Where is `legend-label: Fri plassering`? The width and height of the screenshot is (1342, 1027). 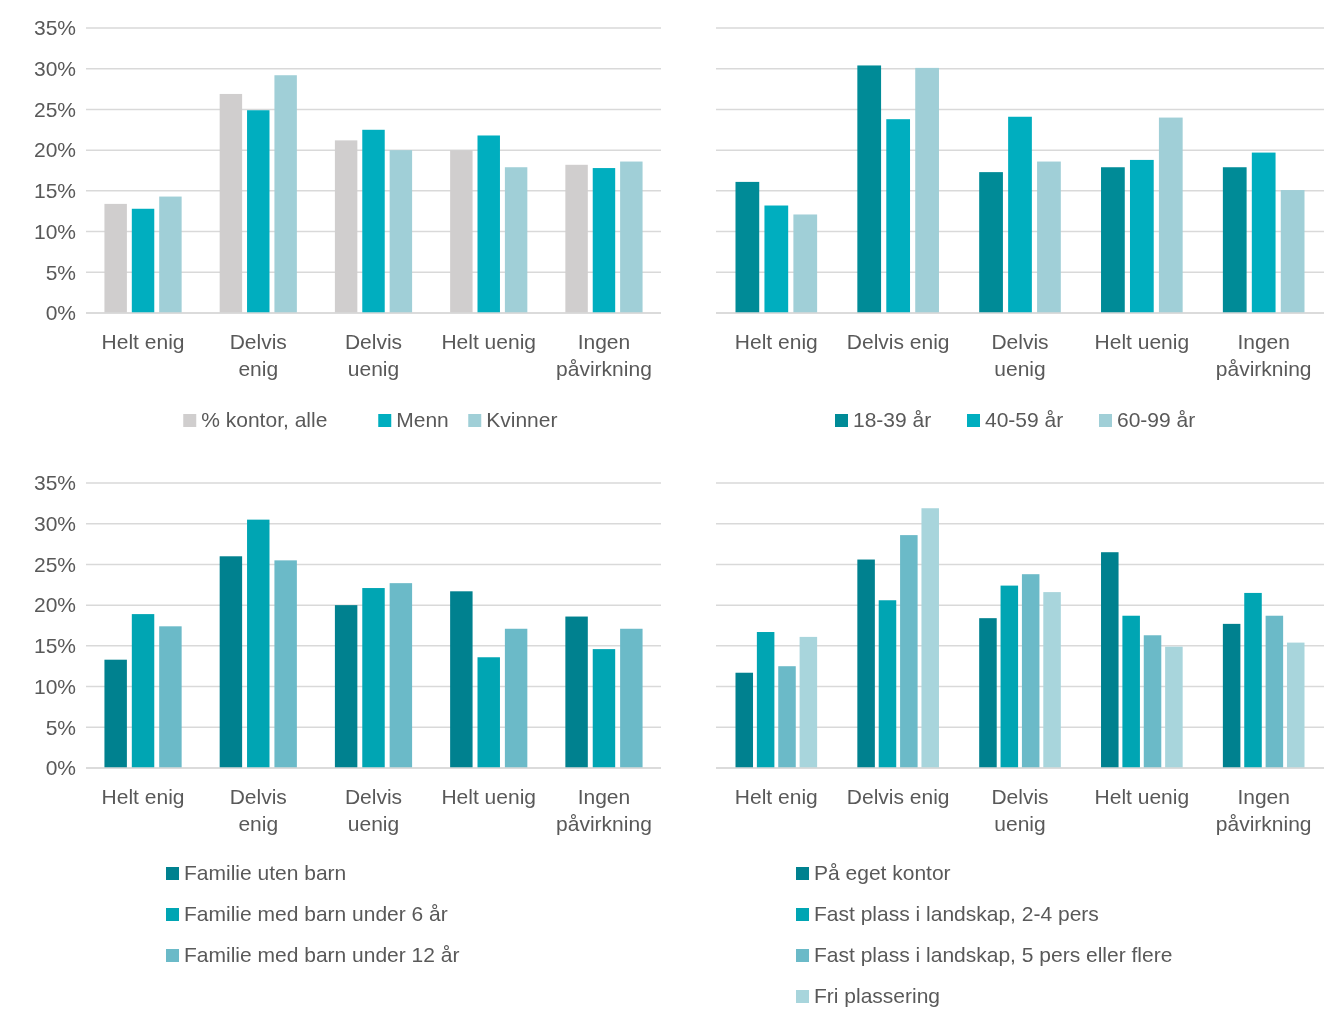 legend-label: Fri plassering is located at coordinates (877, 995).